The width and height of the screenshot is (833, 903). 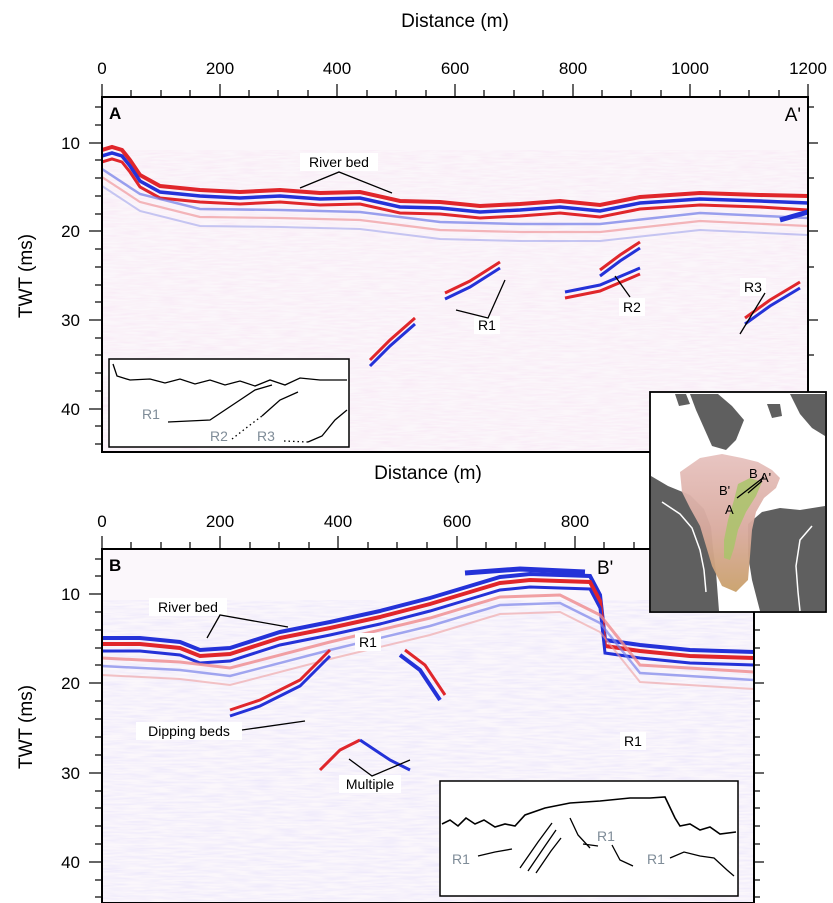 What do you see at coordinates (407, 669) in the screenshot?
I see `panel-b-reflector-events` at bounding box center [407, 669].